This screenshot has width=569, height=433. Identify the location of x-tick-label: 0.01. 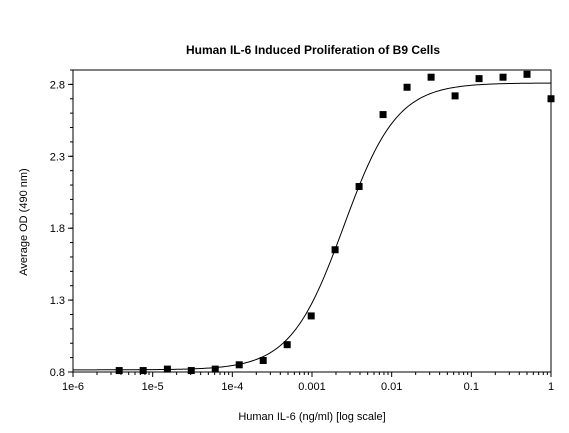
(391, 387).